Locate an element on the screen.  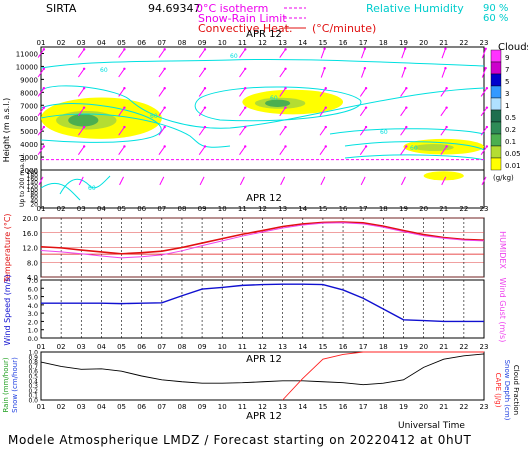
temp-date-label: APR 12 is located at coordinates (264, 198).